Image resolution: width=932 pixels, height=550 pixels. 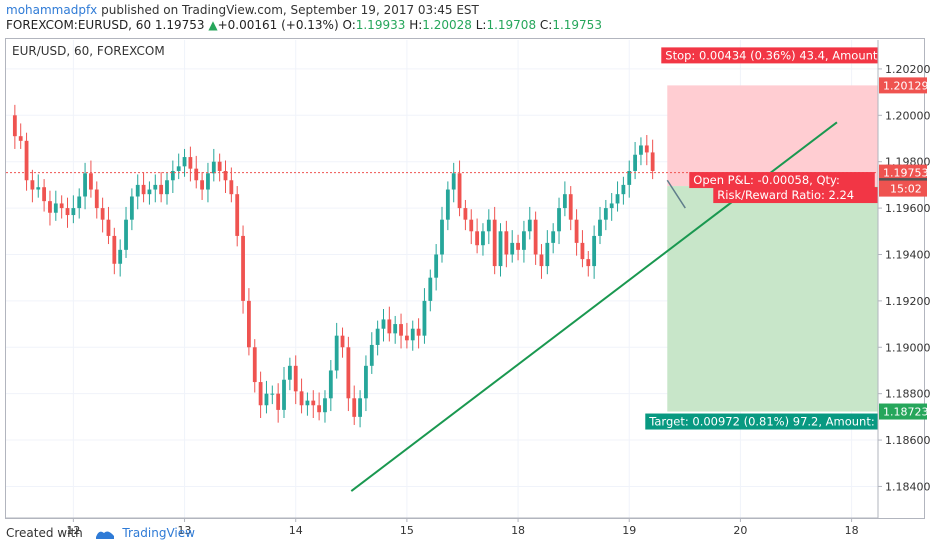 I want to click on stop-label-bg, so click(x=769, y=55).